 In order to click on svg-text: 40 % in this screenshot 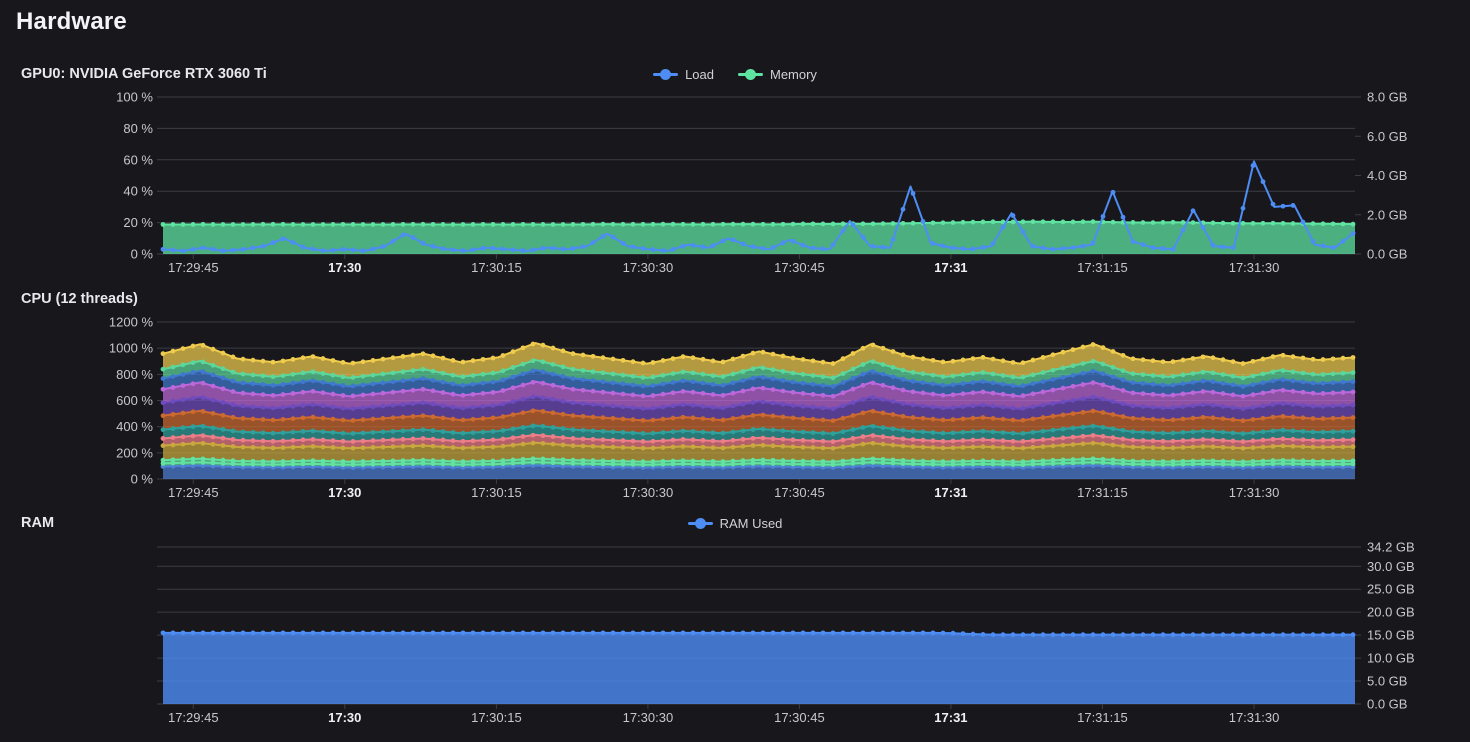, I will do `click(138, 191)`.